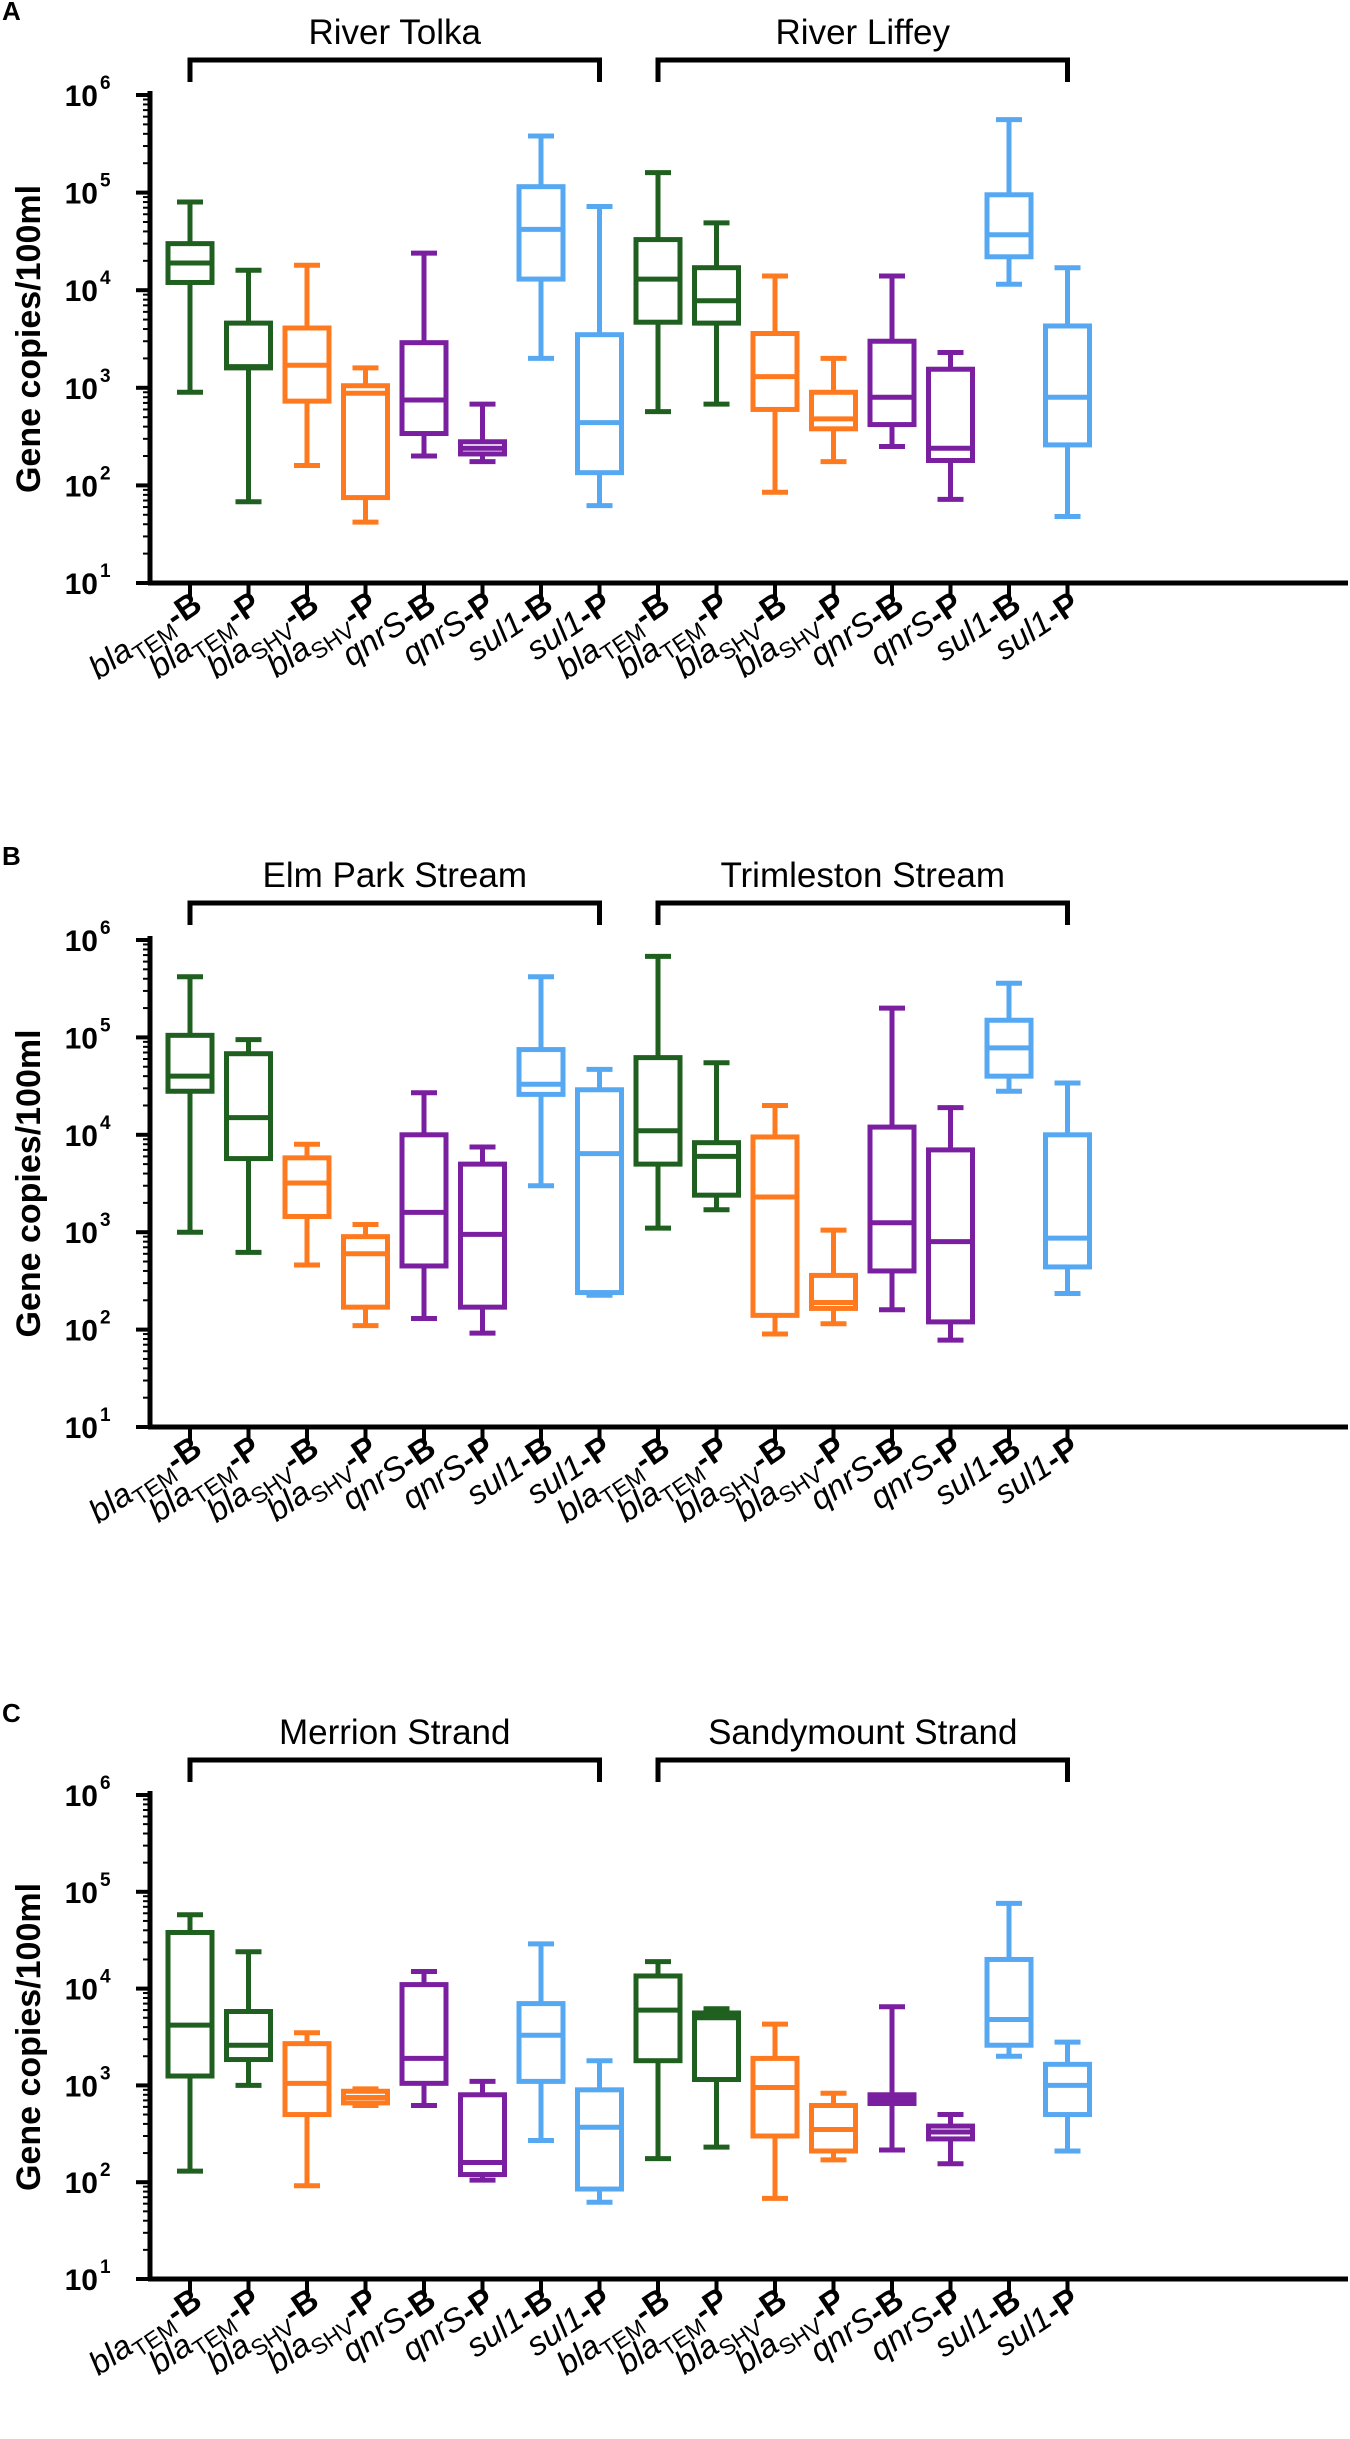  Describe the element at coordinates (29, 339) in the screenshot. I see `y-axis-label: Gene copies/100ml` at that location.